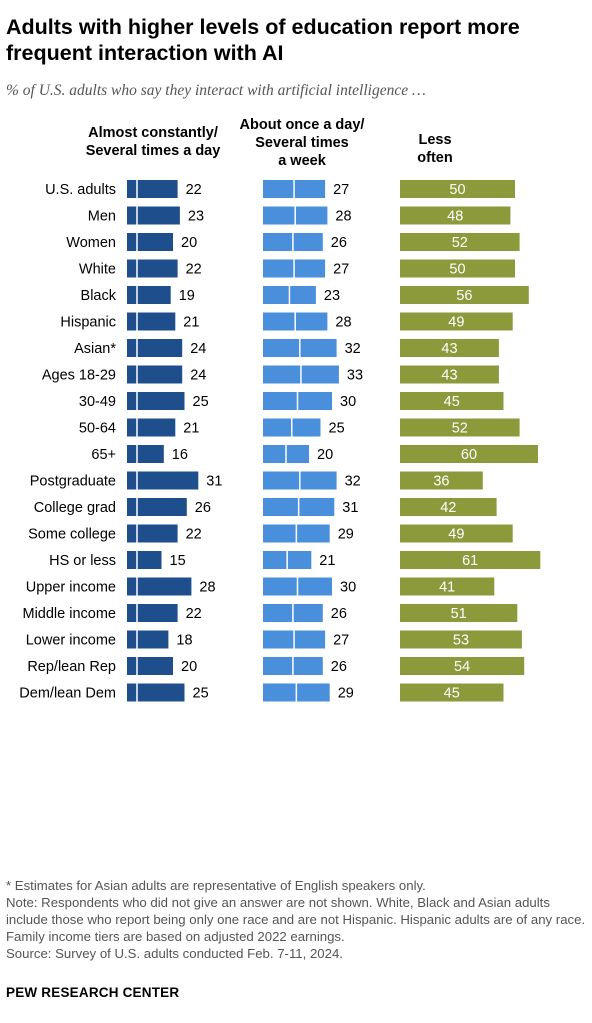 The height and width of the screenshot is (1023, 592). What do you see at coordinates (353, 482) in the screenshot?
I see `value-label-postgraduate-series-2: 32` at bounding box center [353, 482].